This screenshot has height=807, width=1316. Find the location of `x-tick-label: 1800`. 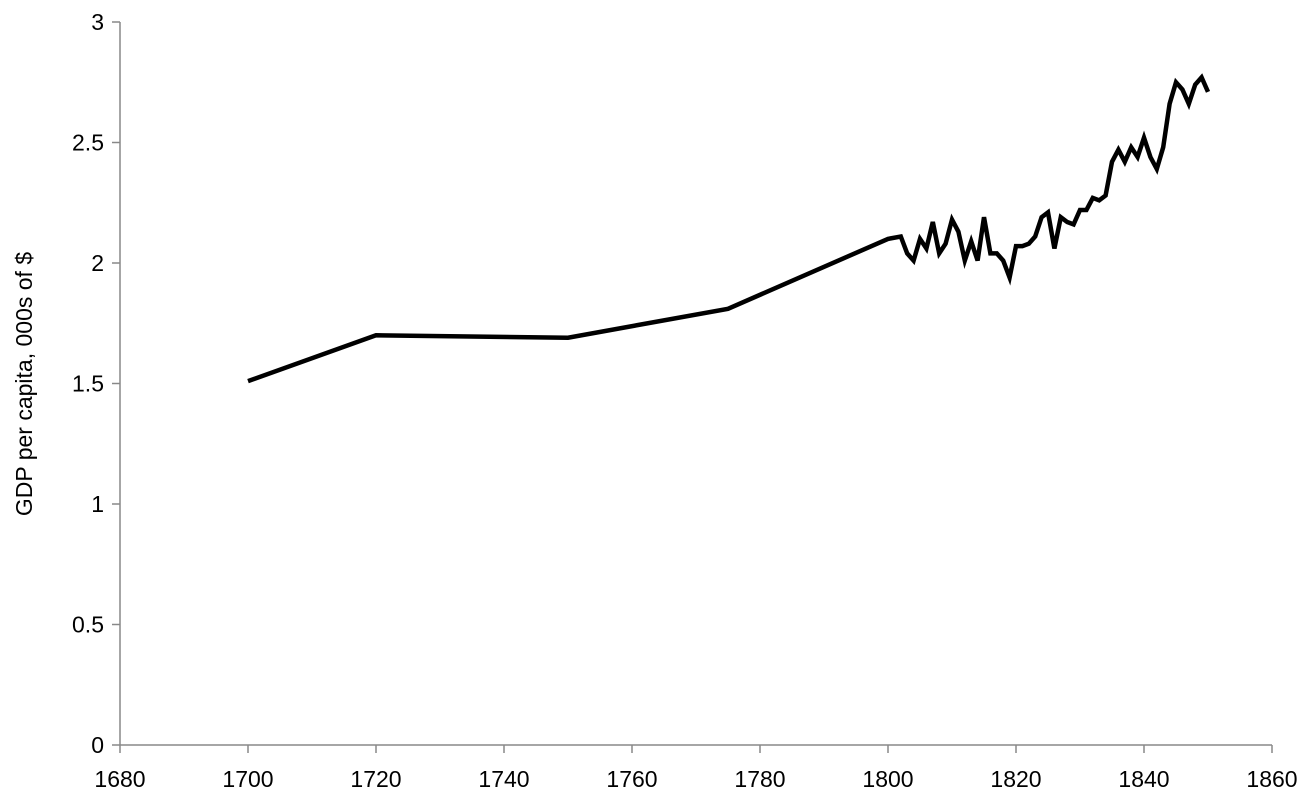

x-tick-label: 1800 is located at coordinates (887, 779).